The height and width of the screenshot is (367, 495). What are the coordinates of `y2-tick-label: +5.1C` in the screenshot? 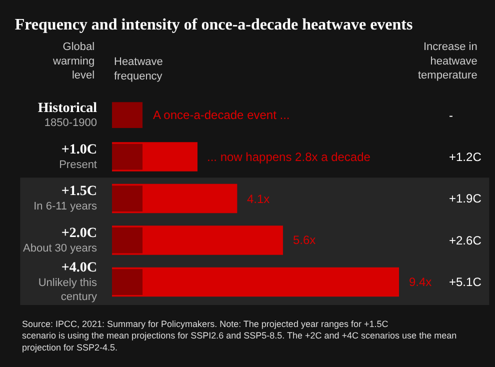 It's located at (465, 282).